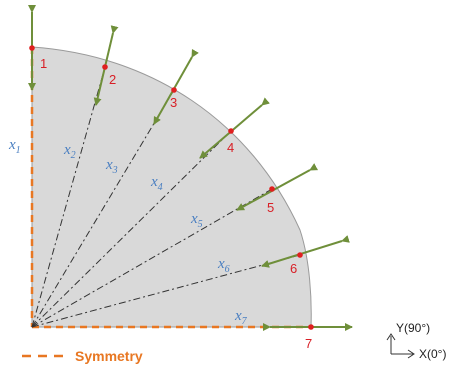 The image size is (453, 370). What do you see at coordinates (18, 150) in the screenshot?
I see `section-label-sub: 1` at bounding box center [18, 150].